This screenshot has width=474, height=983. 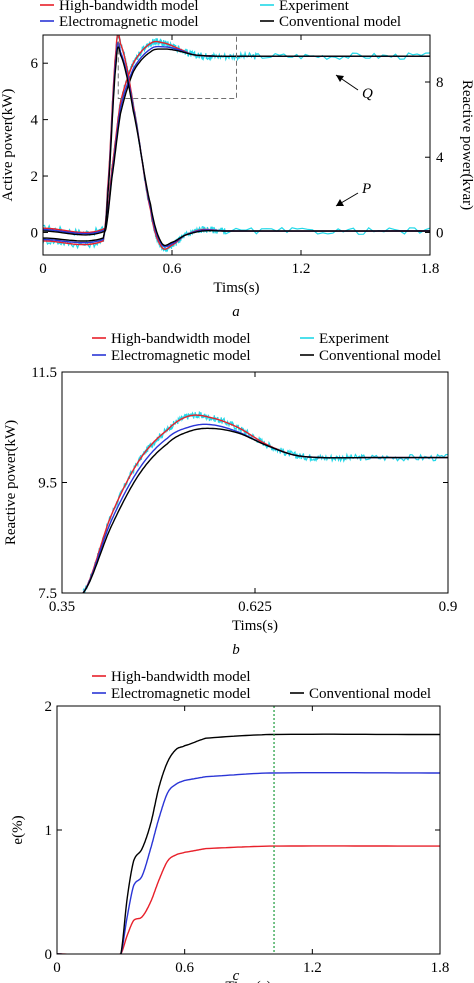 What do you see at coordinates (466, 145) in the screenshot?
I see `y2-axis-label: Reactive power(kvar)` at bounding box center [466, 145].